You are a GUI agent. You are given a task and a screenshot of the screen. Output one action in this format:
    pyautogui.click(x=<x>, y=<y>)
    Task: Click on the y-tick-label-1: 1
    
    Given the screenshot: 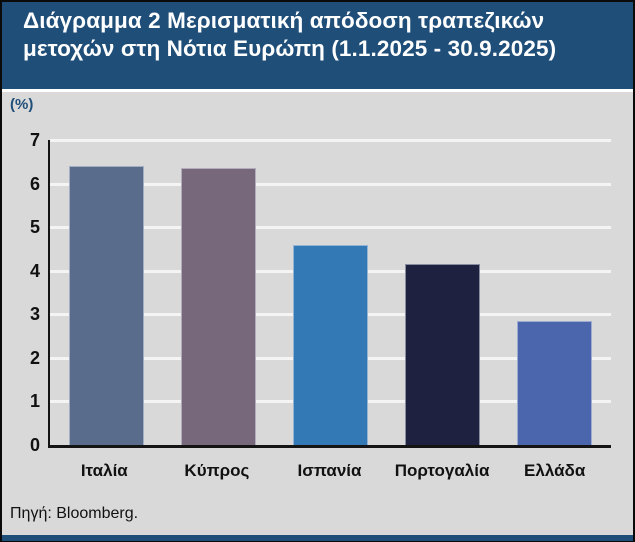 What is the action you would take?
    pyautogui.click(x=34, y=401)
    